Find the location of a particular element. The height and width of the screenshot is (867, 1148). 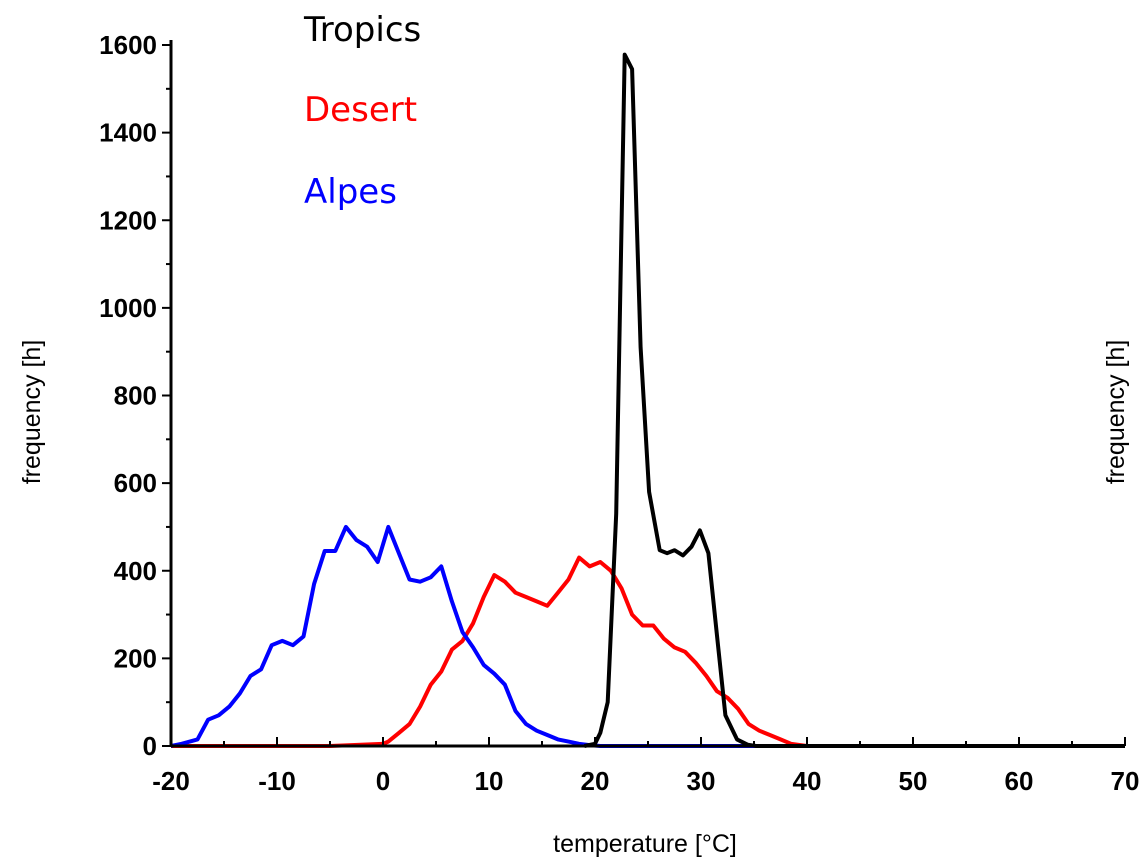

legend-entry-alpes: Alpes is located at coordinates (350, 192).